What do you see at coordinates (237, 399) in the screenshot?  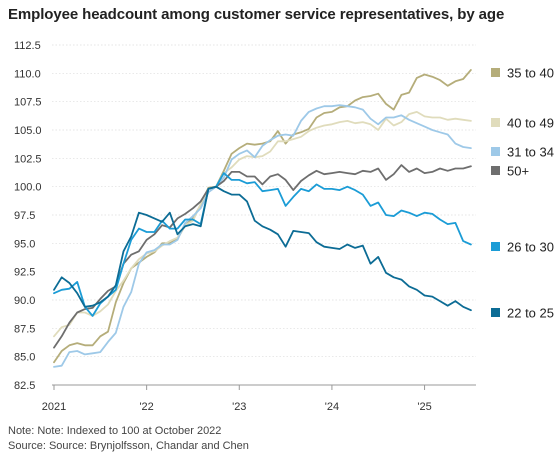 I see `x-axis: 2021 '22 '23 '24 '25` at bounding box center [237, 399].